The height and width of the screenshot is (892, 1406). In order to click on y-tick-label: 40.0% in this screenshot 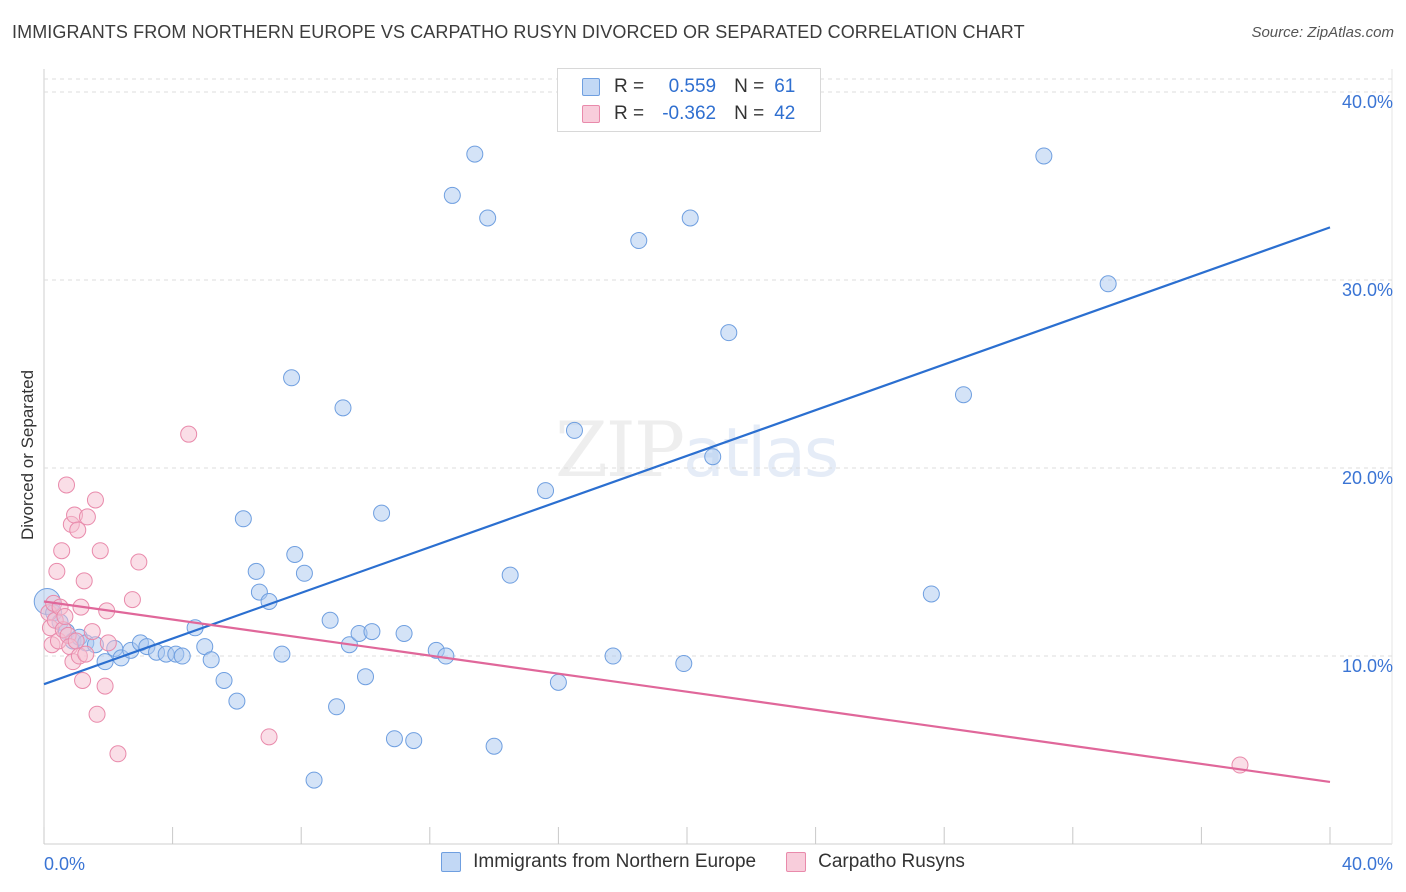, I will do `click(1367, 102)`.